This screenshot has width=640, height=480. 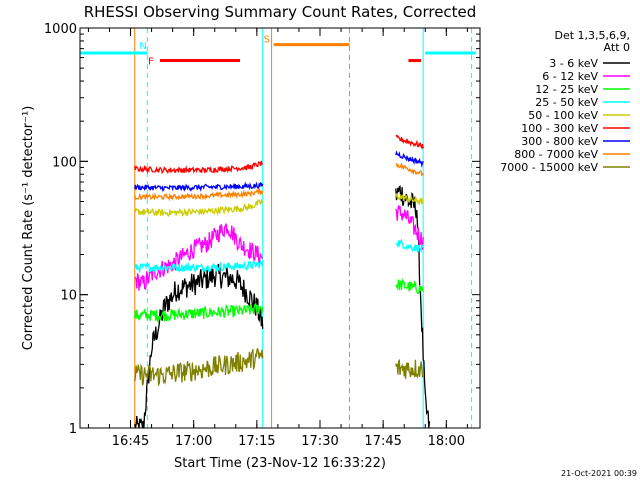 What do you see at coordinates (193, 441) in the screenshot?
I see `x-tick-label: 17:00` at bounding box center [193, 441].